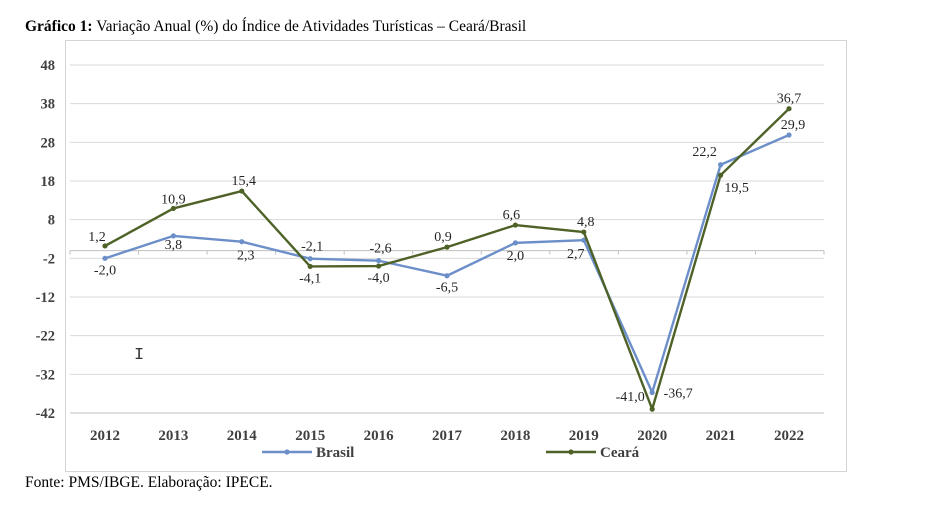  Describe the element at coordinates (576, 254) in the screenshot. I see `data-label: 2,7` at that location.